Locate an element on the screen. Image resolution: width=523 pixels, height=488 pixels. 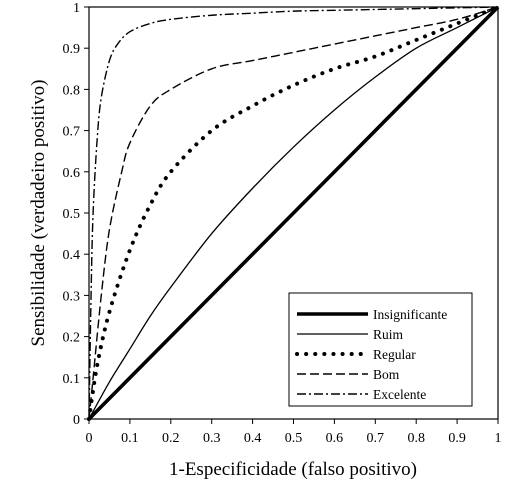
y-tick-label: 0.1 is located at coordinates (72, 379).